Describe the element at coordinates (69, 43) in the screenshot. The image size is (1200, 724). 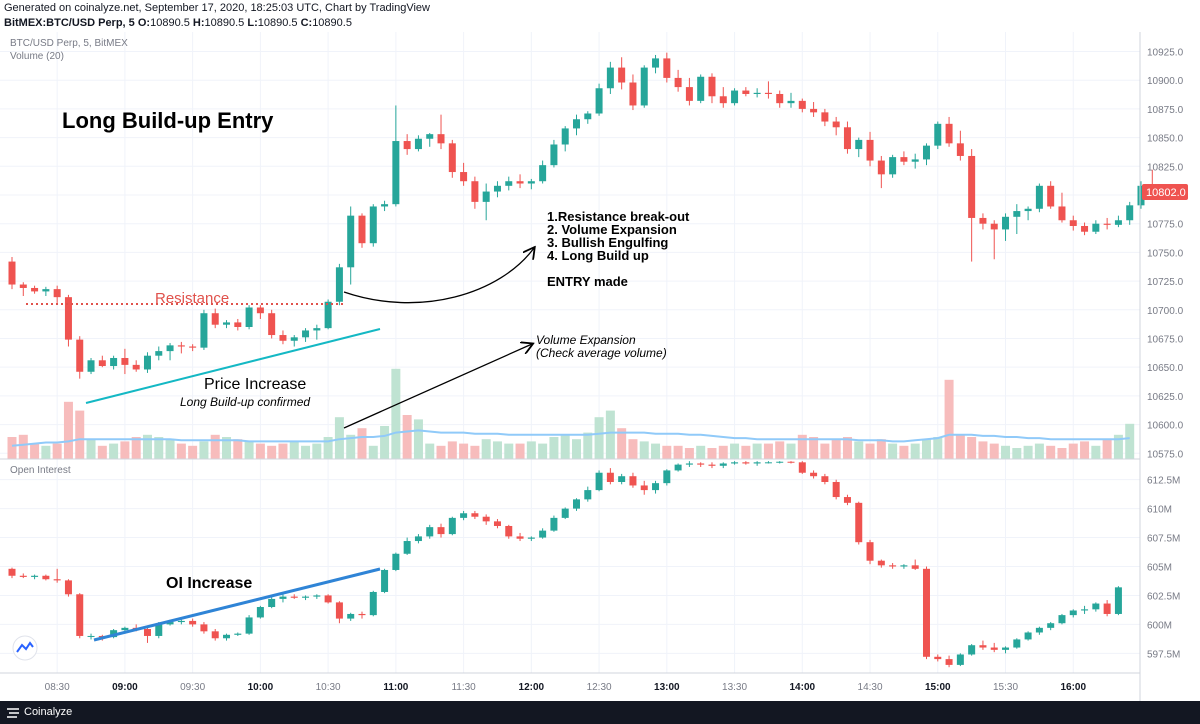
I see `price-legend-symbol: BTC/USD Perp, 5, BitMEX` at that location.